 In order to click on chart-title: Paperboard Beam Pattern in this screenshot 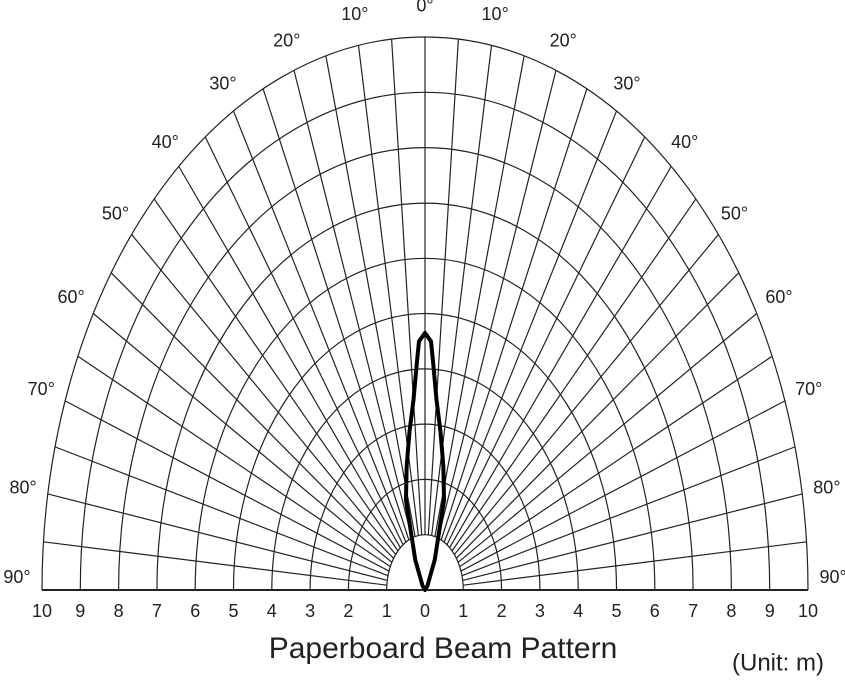, I will do `click(443, 648)`.